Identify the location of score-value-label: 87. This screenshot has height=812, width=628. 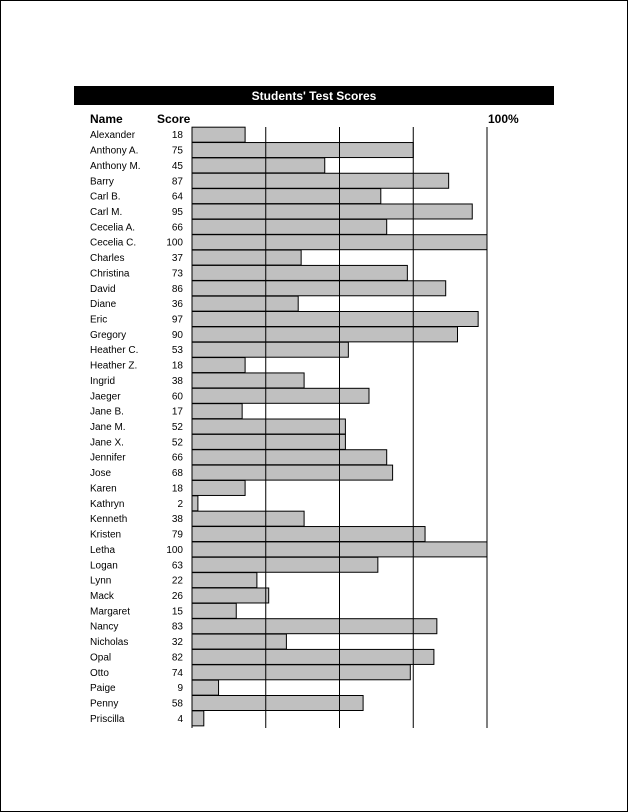
(178, 181).